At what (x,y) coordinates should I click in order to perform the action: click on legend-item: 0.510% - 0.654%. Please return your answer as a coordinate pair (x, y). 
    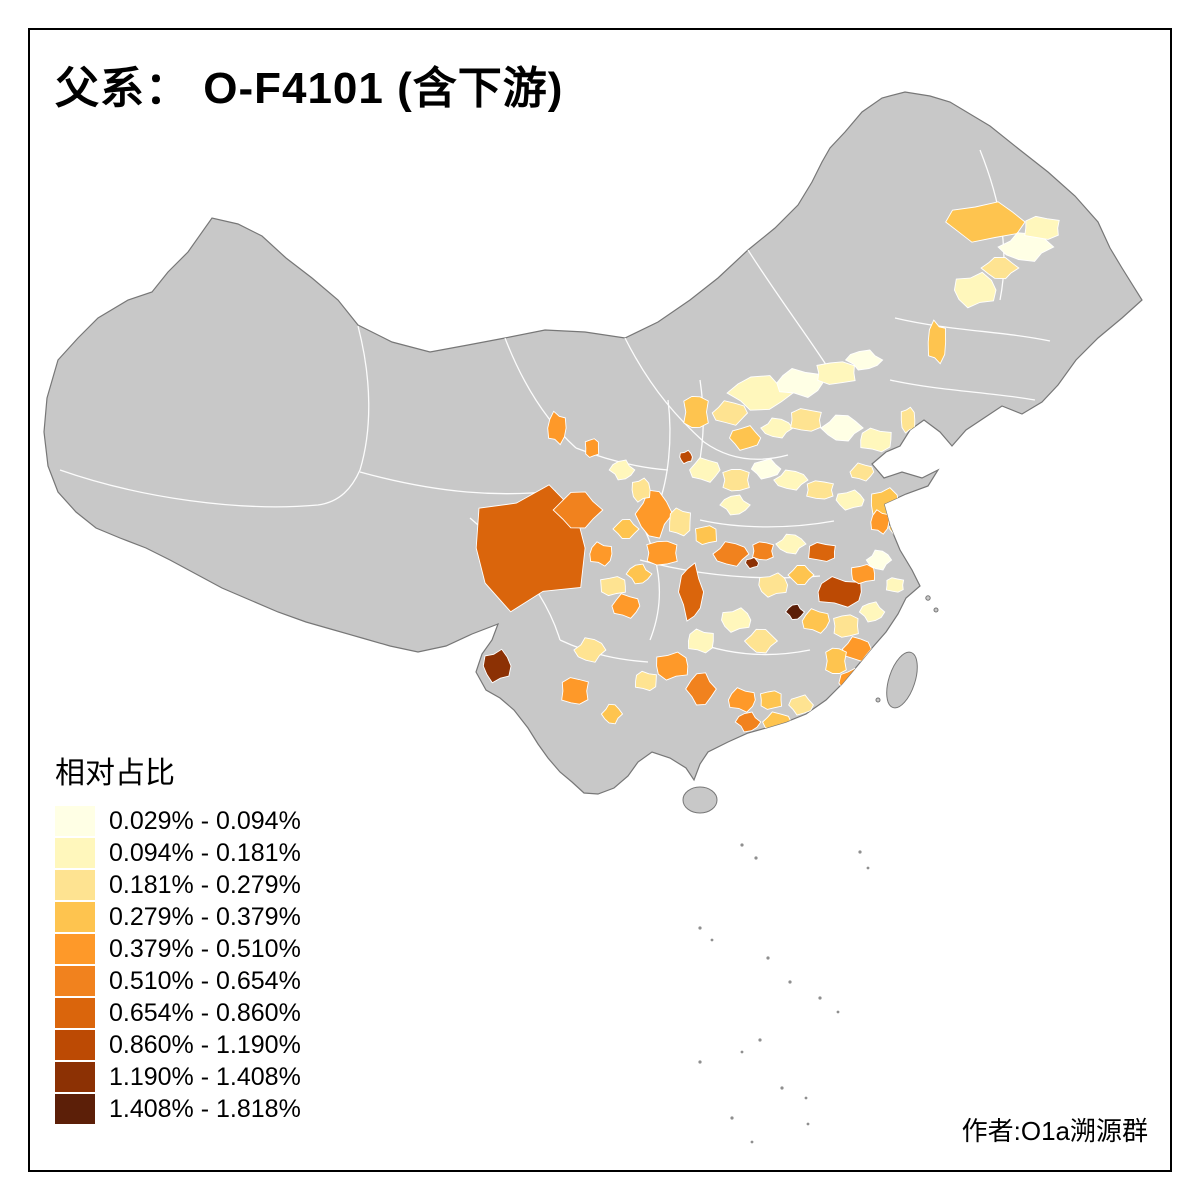
    Looking at the image, I should click on (178, 981).